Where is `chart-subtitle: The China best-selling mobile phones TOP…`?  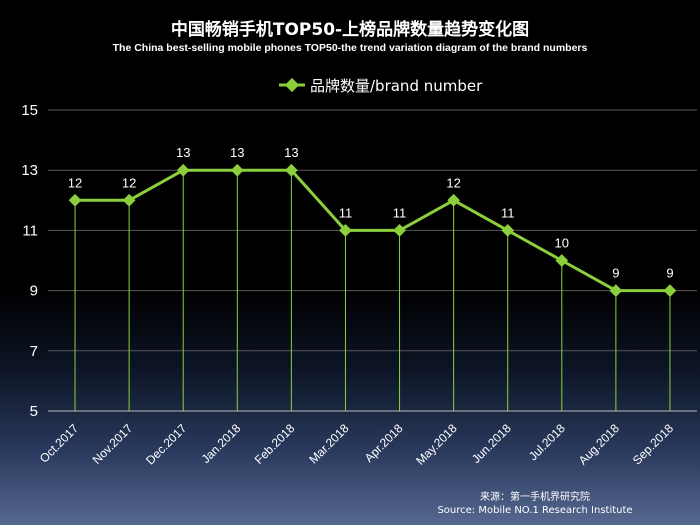
chart-subtitle: The China best-selling mobile phones TOP… is located at coordinates (350, 48).